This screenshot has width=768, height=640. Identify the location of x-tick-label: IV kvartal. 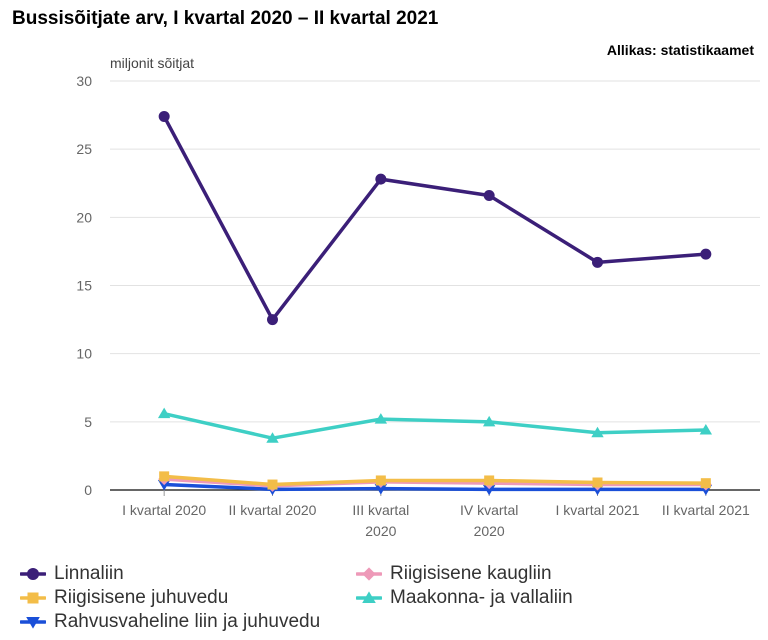
(489, 510).